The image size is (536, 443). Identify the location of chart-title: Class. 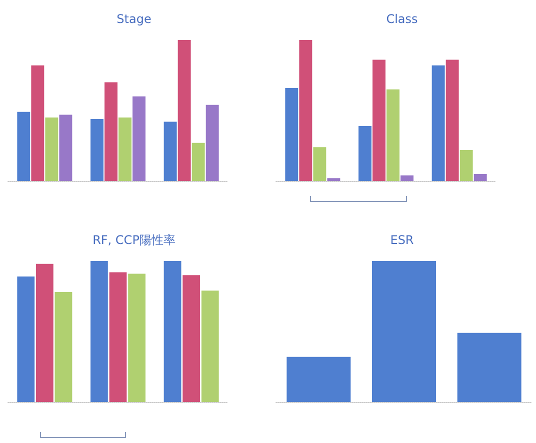
(402, 19).